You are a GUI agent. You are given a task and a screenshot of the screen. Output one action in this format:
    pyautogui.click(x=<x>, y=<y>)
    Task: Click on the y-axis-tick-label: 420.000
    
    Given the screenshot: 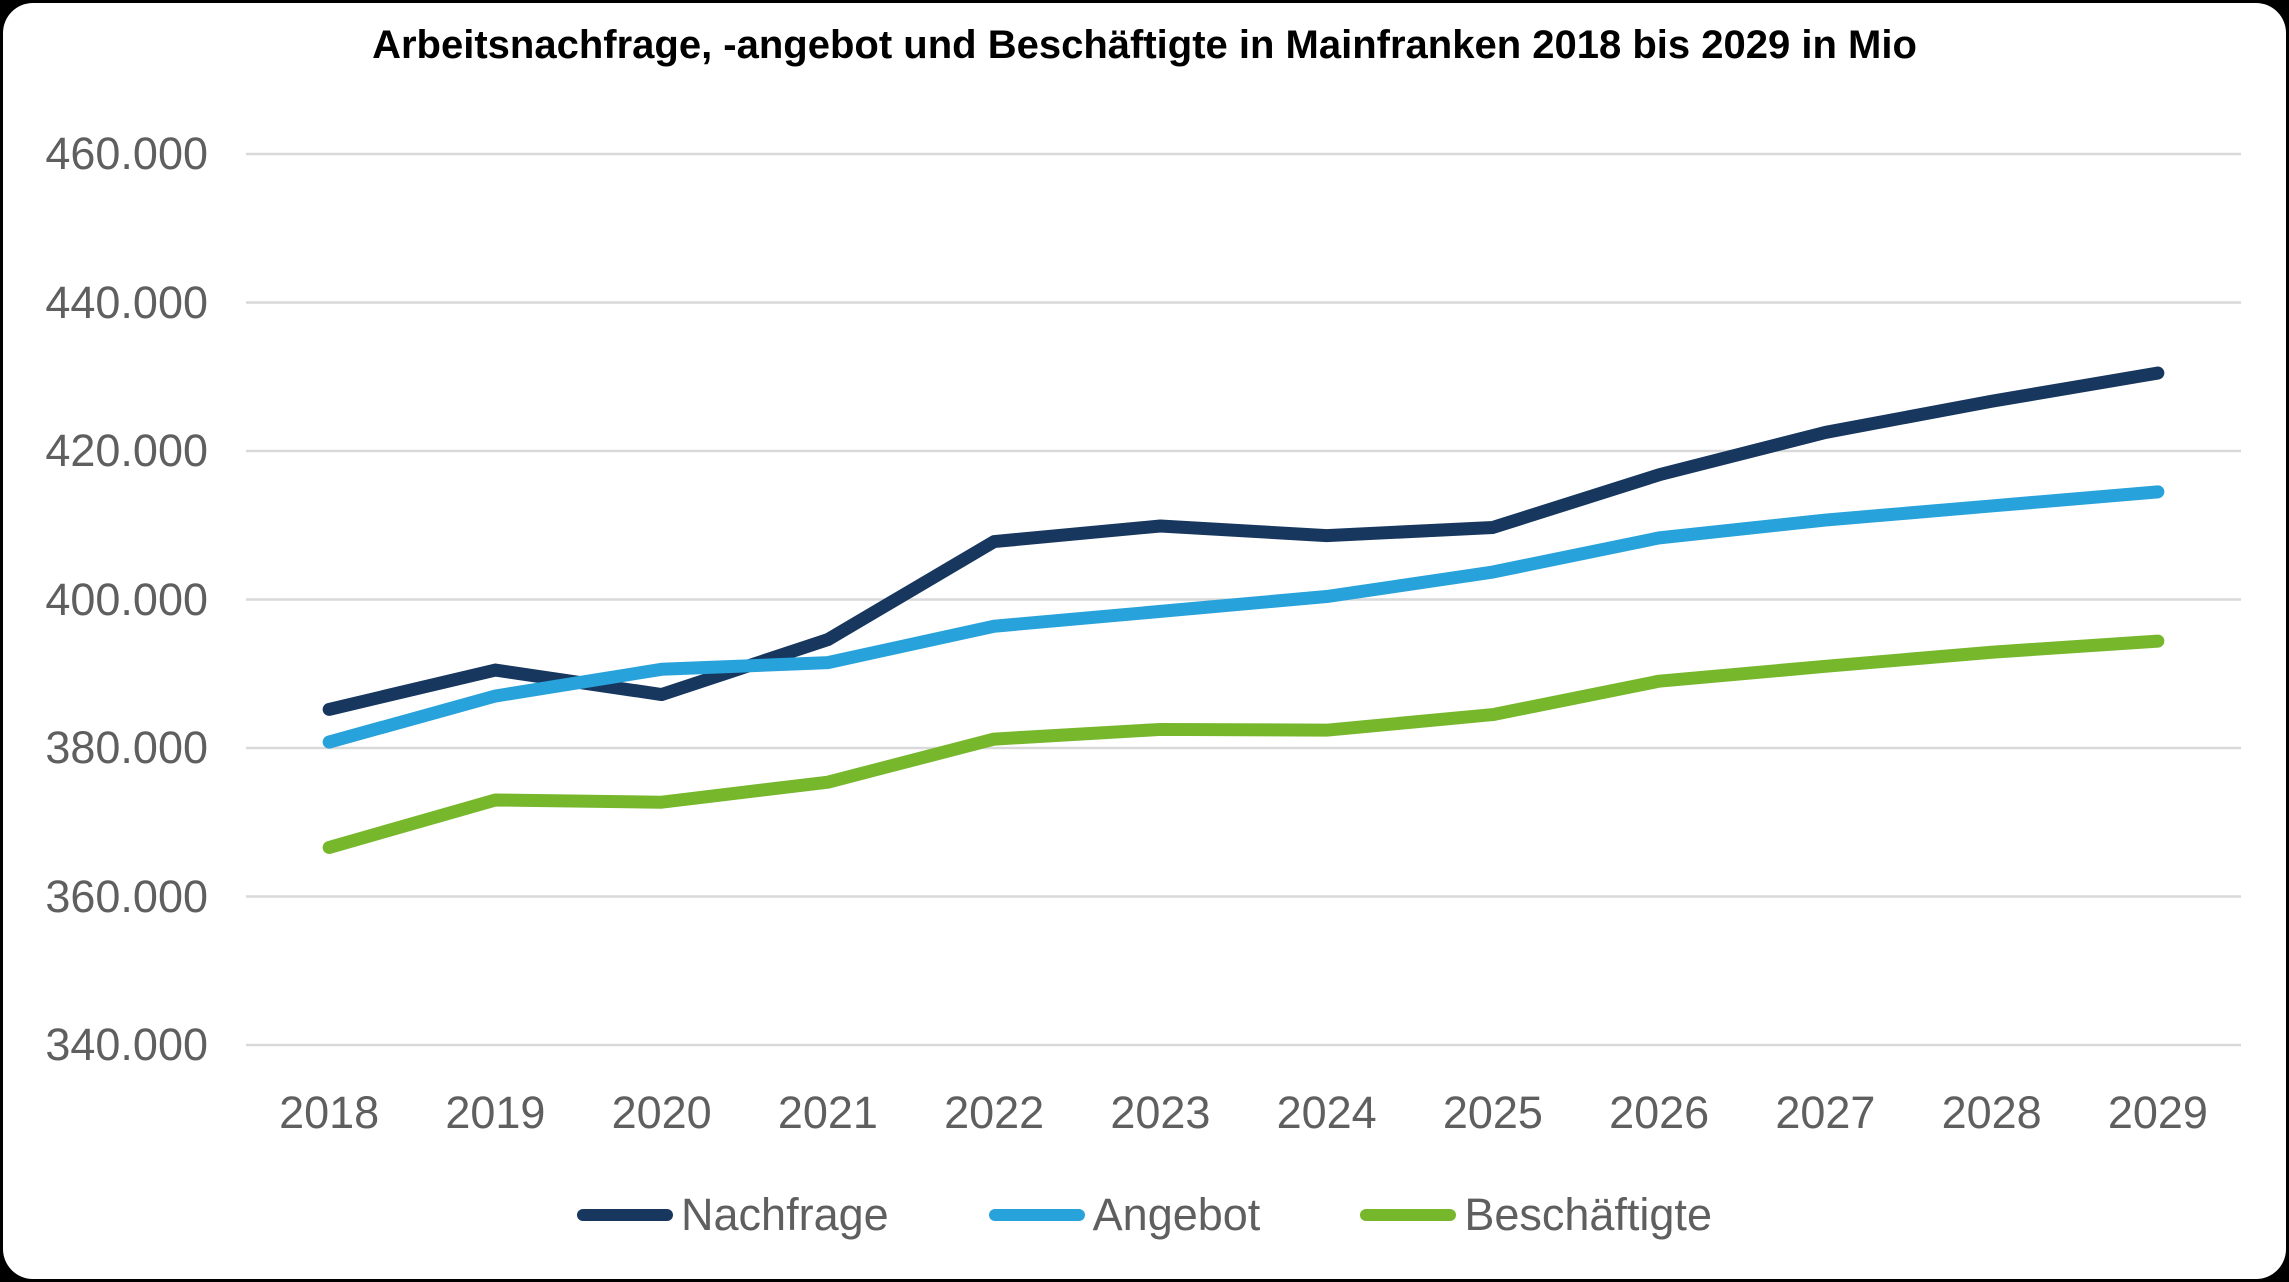 What is the action you would take?
    pyautogui.click(x=126, y=450)
    